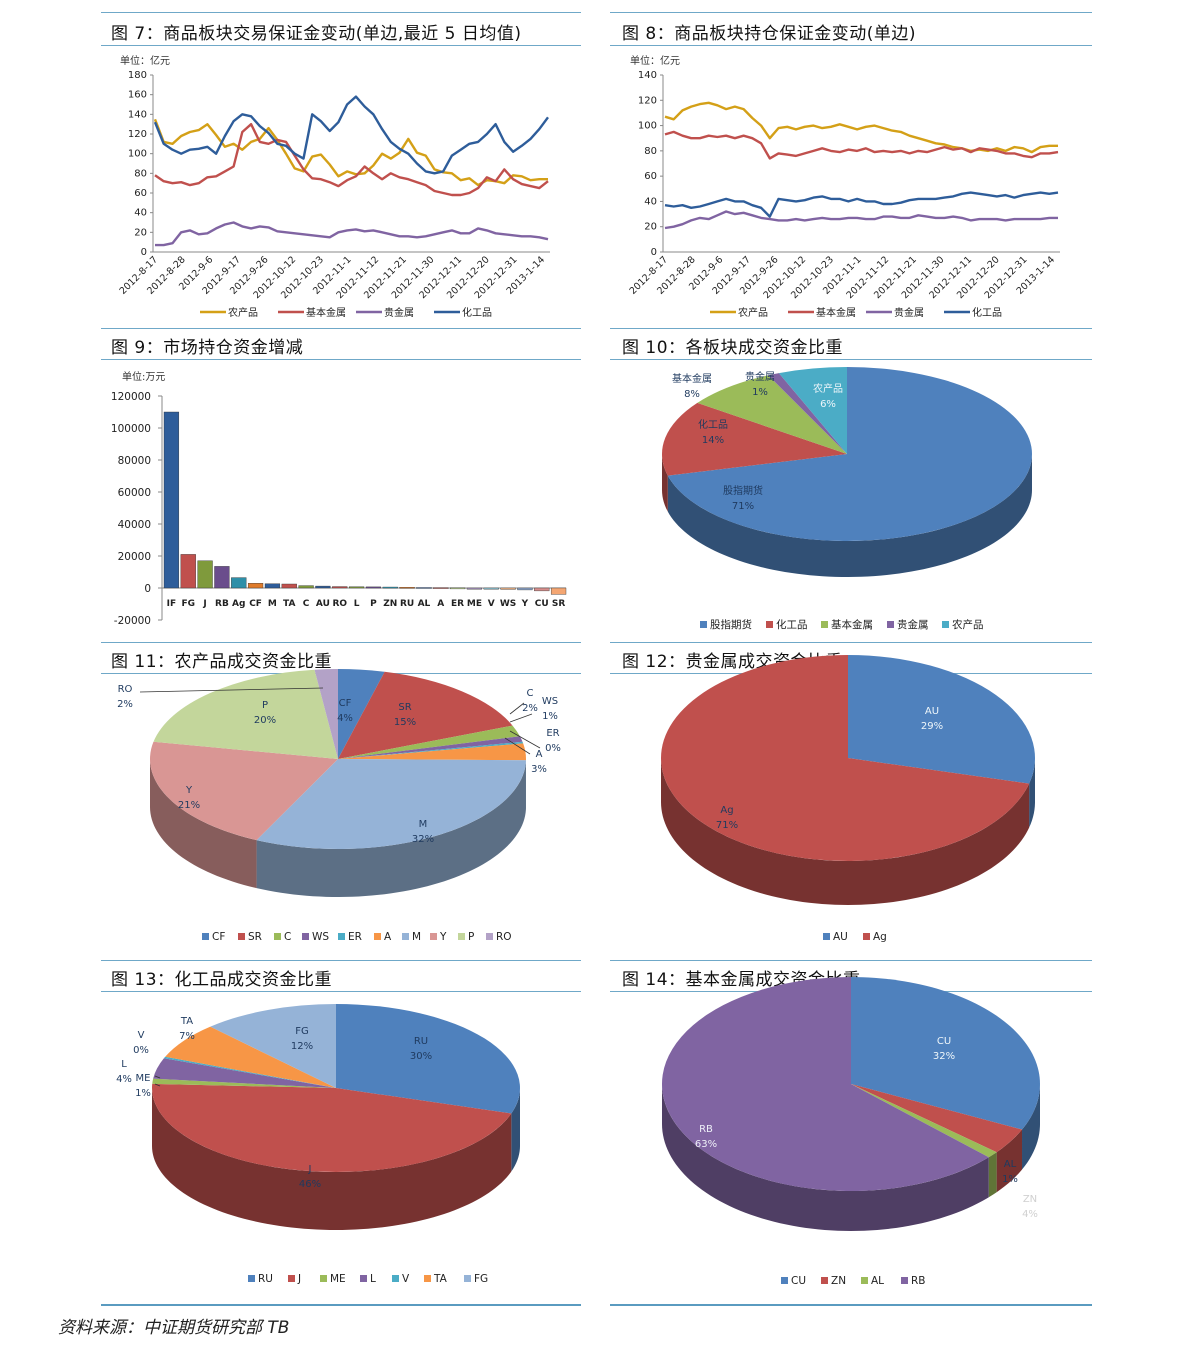 The height and width of the screenshot is (1355, 1191). I want to click on fig9-xtick: J, so click(204, 604).